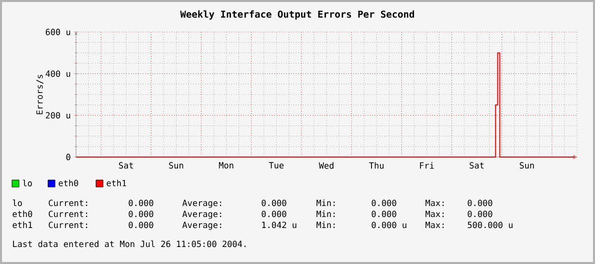 This screenshot has height=264, width=595. What do you see at coordinates (68, 183) in the screenshot?
I see `legend-label: eth0` at bounding box center [68, 183].